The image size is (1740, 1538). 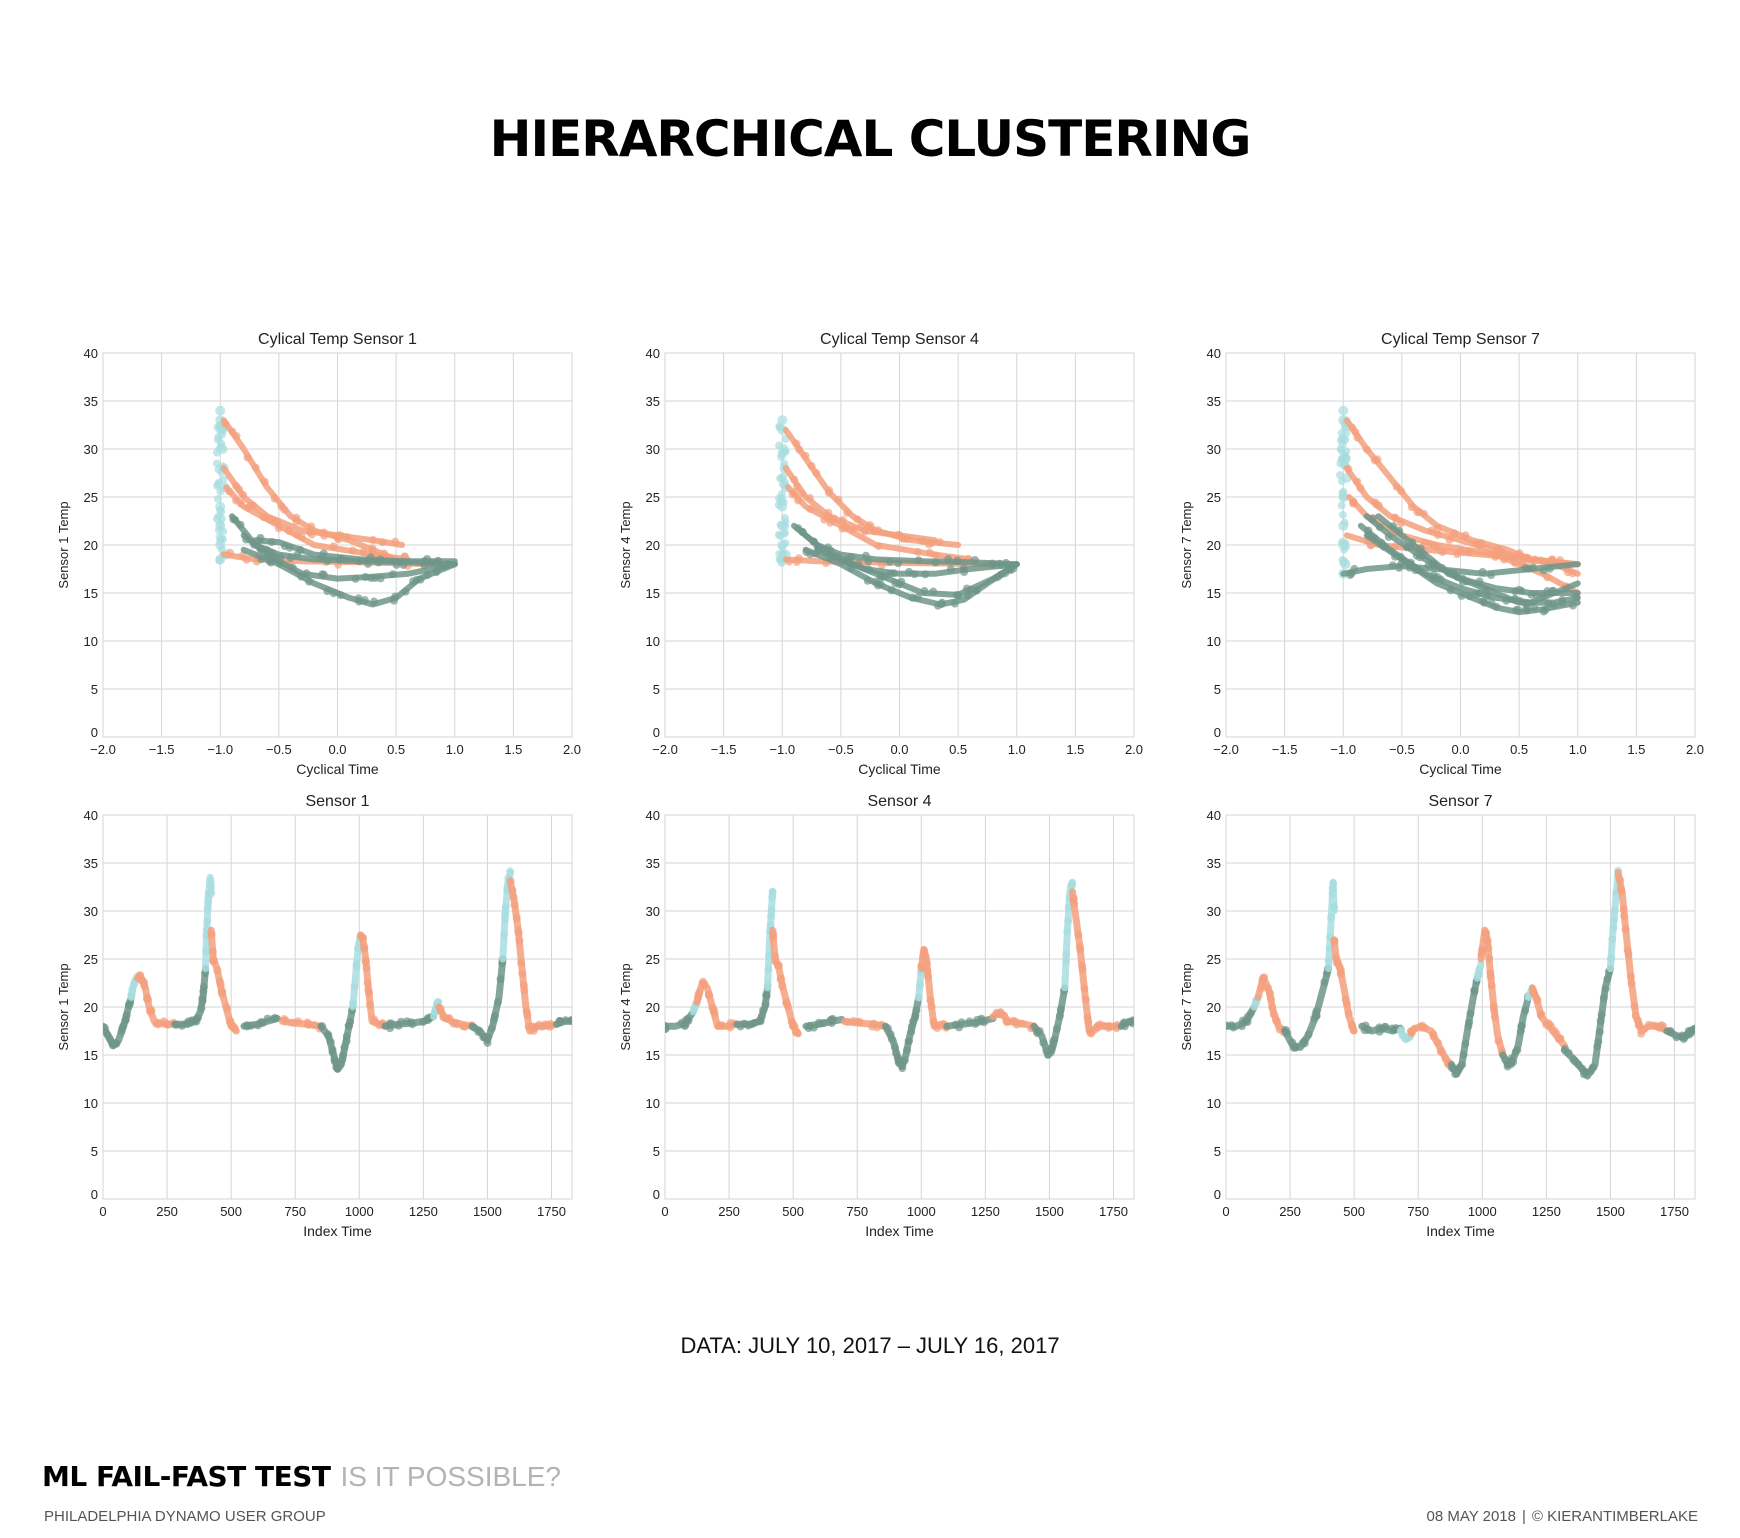 I want to click on y-tick-label: 25, so click(x=91, y=497).